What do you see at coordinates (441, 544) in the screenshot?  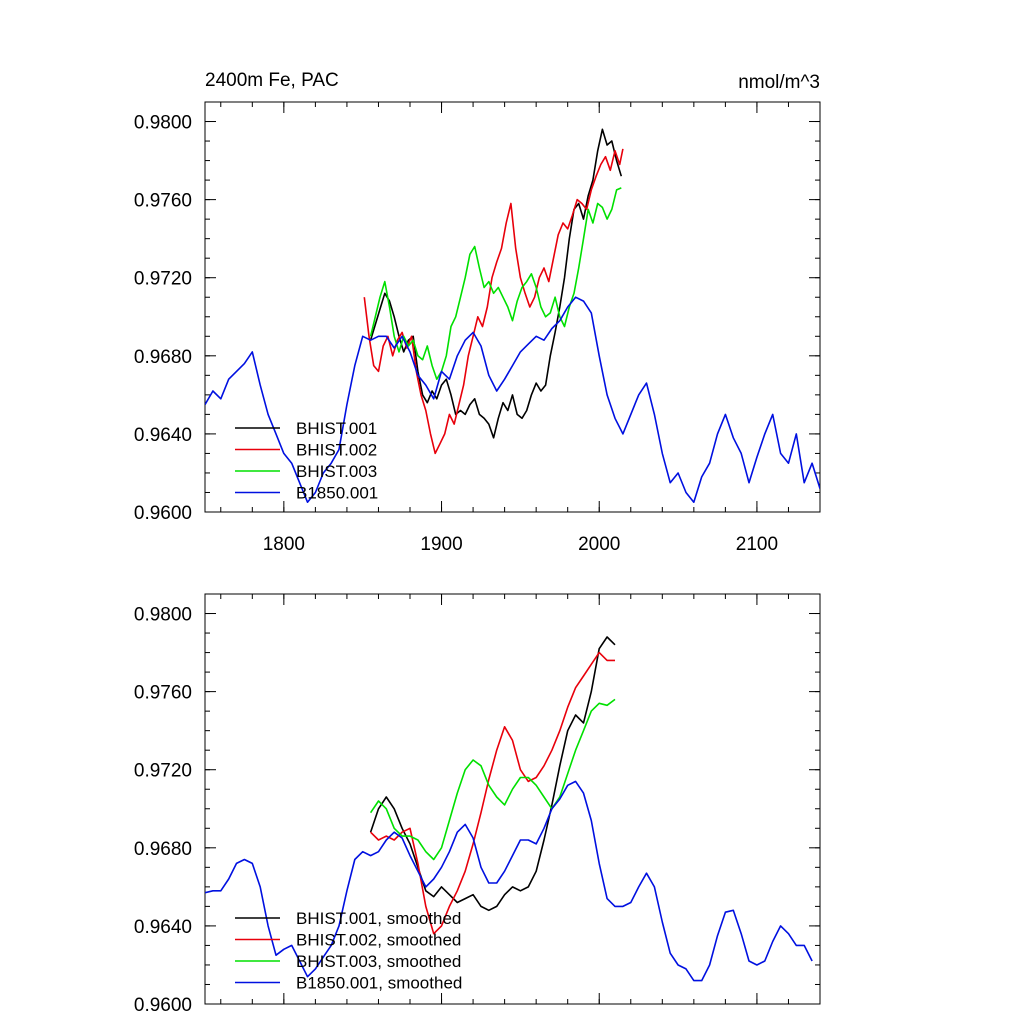 I see `x-tick-label: 1900` at bounding box center [441, 544].